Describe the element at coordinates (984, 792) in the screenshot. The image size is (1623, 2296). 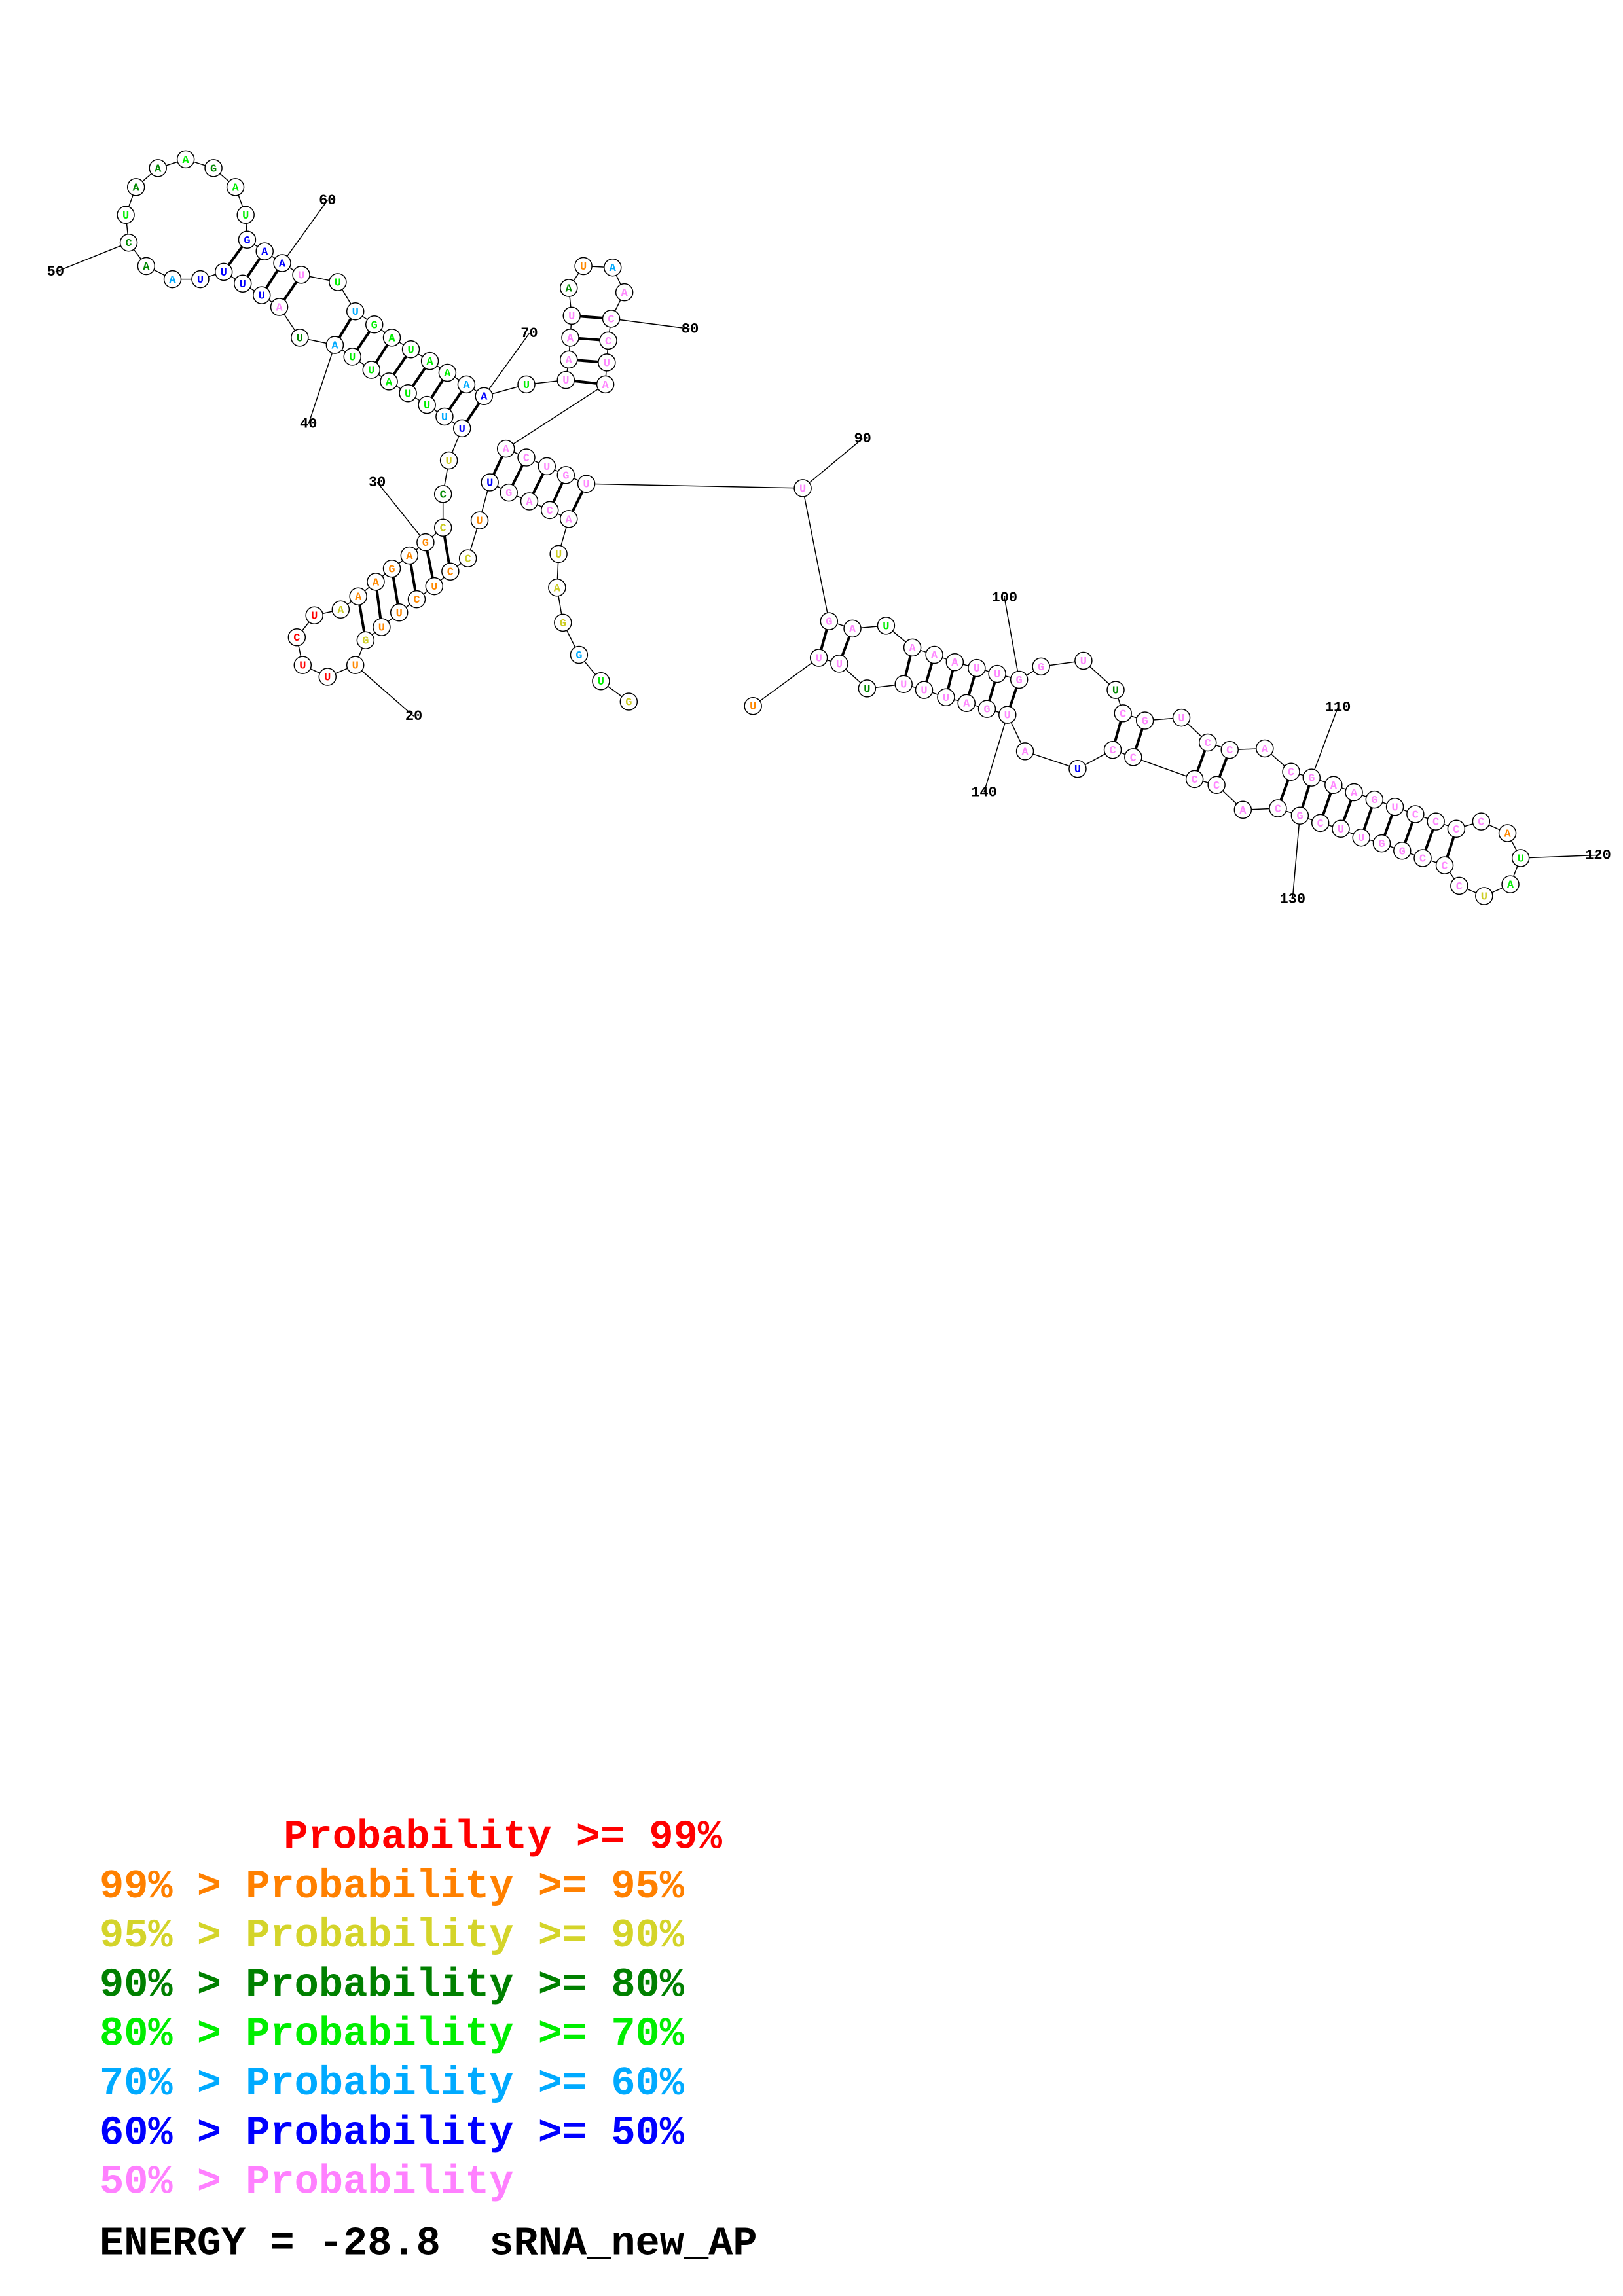
I see `position-label: 140` at that location.